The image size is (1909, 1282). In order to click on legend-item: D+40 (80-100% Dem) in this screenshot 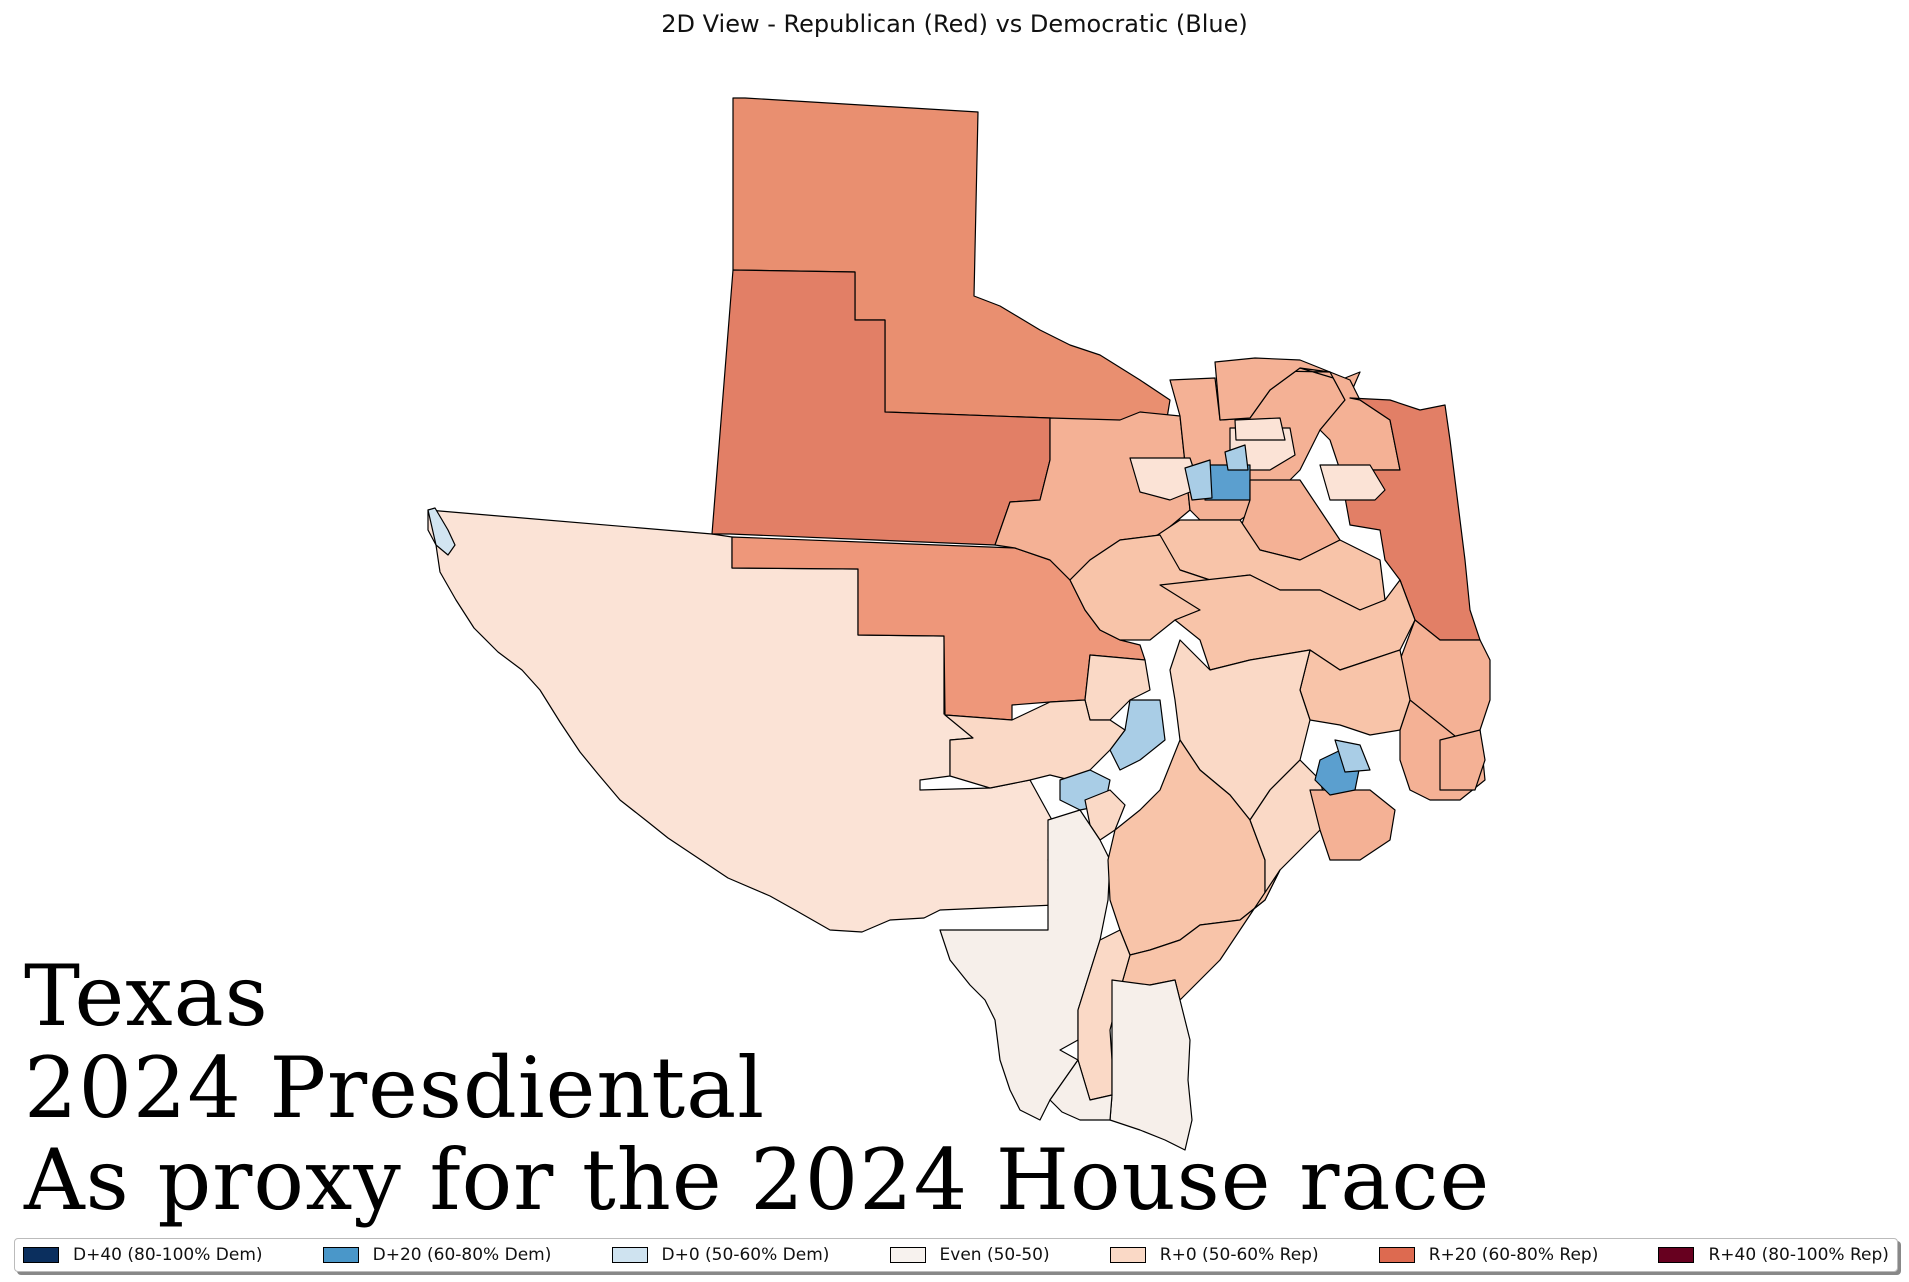, I will do `click(143, 1255)`.